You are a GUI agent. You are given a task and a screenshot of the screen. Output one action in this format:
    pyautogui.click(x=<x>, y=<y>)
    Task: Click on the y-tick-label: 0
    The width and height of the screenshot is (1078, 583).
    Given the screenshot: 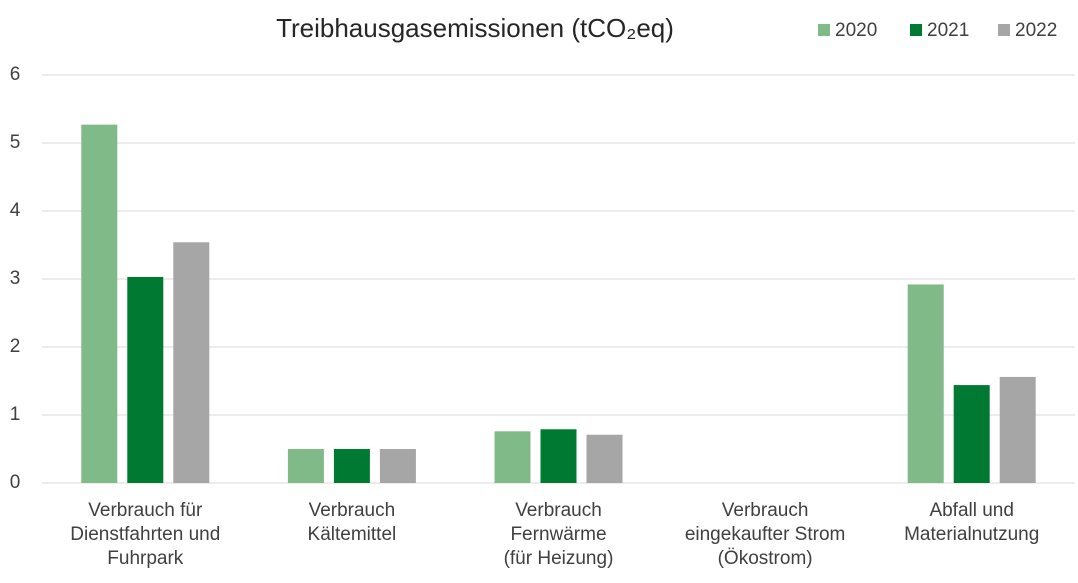 What is the action you would take?
    pyautogui.click(x=15, y=482)
    